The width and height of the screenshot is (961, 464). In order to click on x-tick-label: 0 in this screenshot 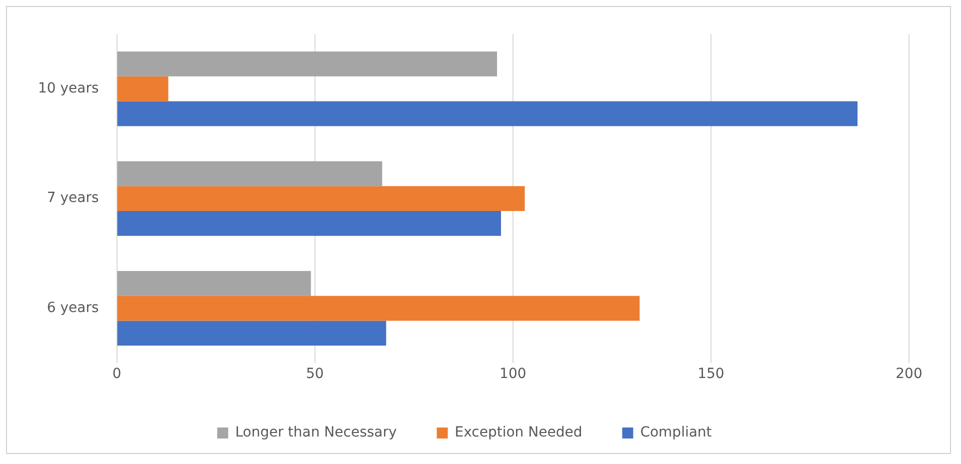, I will do `click(117, 374)`.